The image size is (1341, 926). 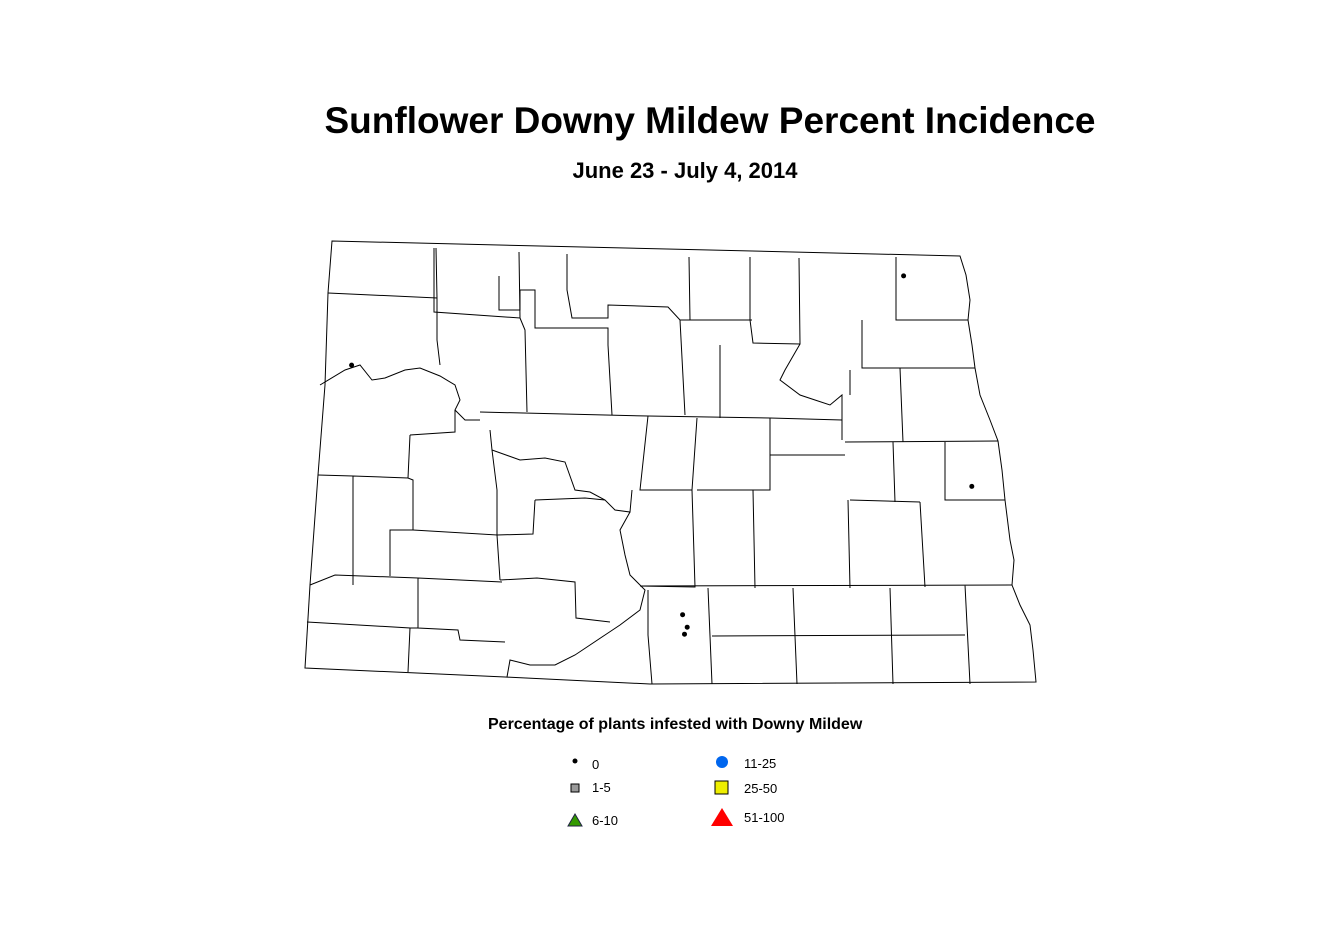 I want to click on legend-label-25-50: 25-50, so click(x=761, y=788).